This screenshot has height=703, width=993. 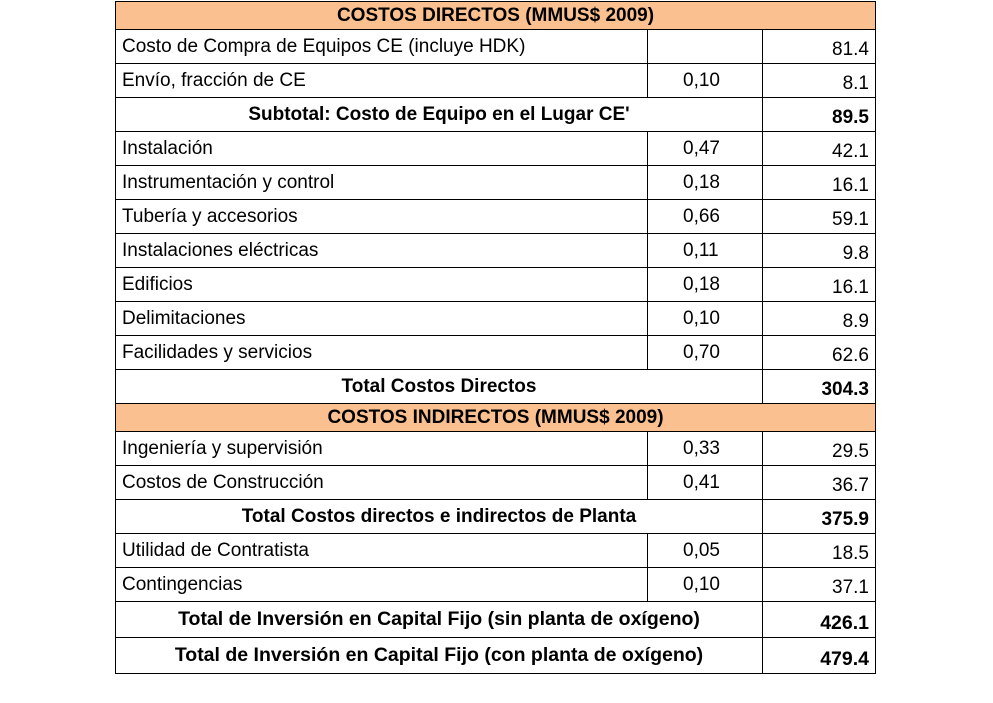 I want to click on indirect-costs-header: COSTOS INDIRECTOS (MMUS$ 2009), so click(x=495, y=417).